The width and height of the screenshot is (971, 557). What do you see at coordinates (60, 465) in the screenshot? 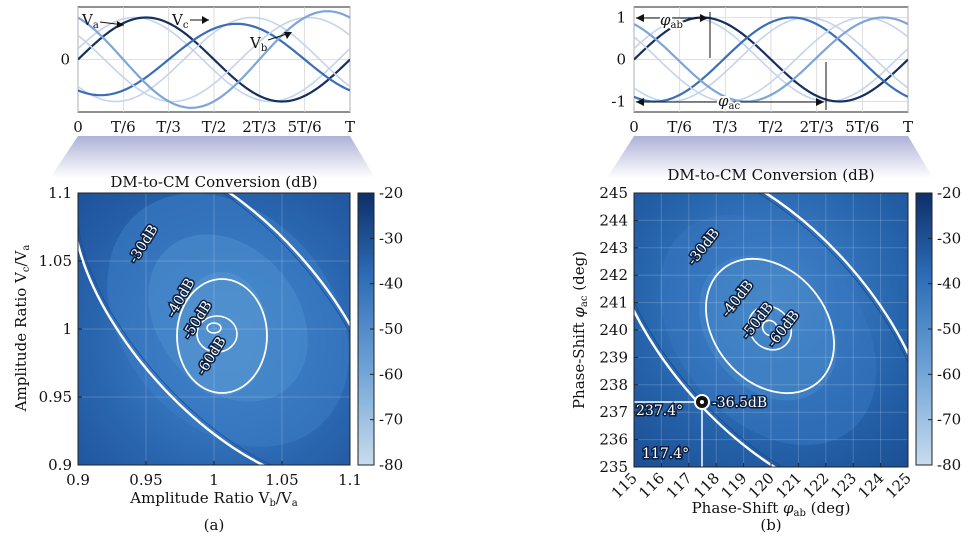
I see `hm-y-tick-label: 0.9` at bounding box center [60, 465].